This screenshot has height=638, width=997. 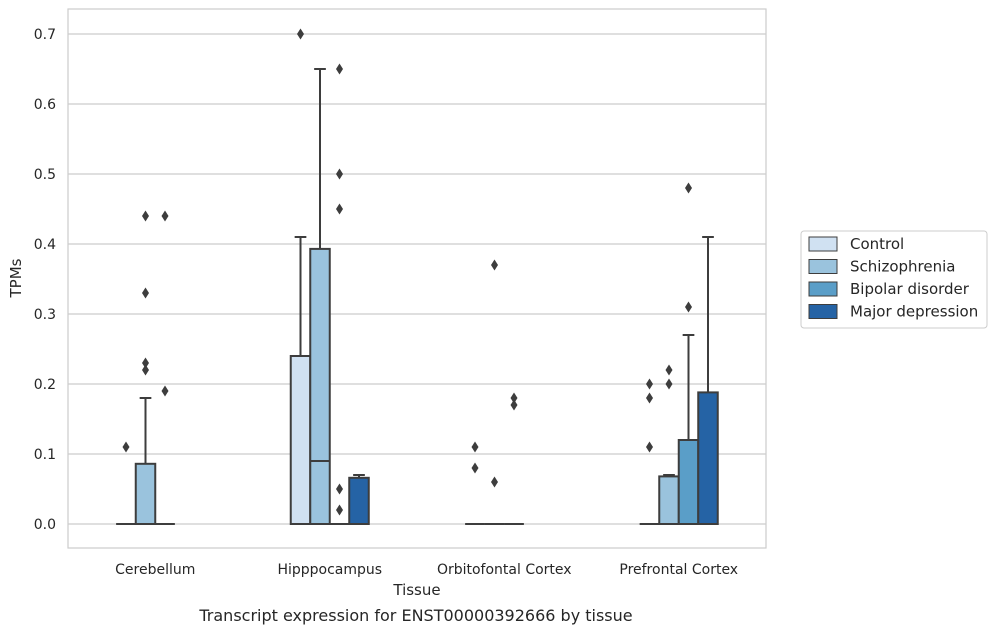 What do you see at coordinates (45, 525) in the screenshot?
I see `y-tick-label: 0.0` at bounding box center [45, 525].